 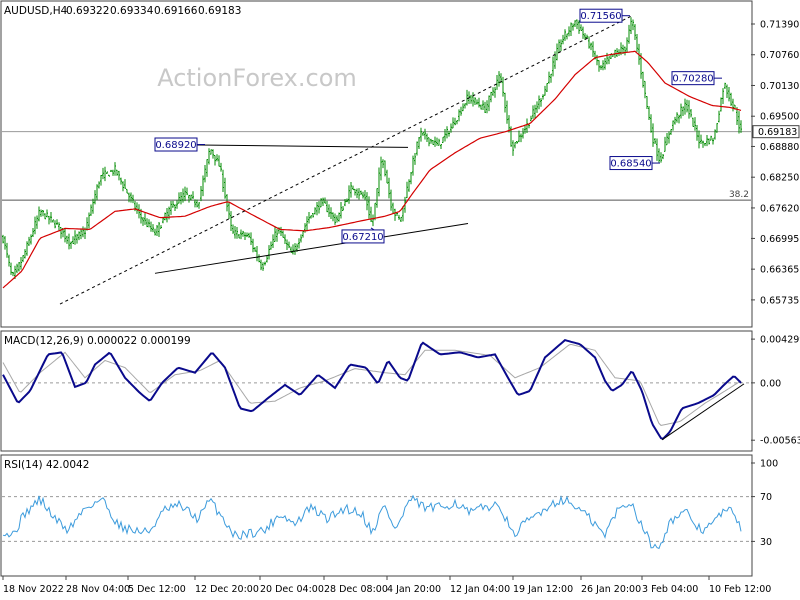 What do you see at coordinates (779, 25) in the screenshot?
I see `price-axis-label: 0.71390` at bounding box center [779, 25].